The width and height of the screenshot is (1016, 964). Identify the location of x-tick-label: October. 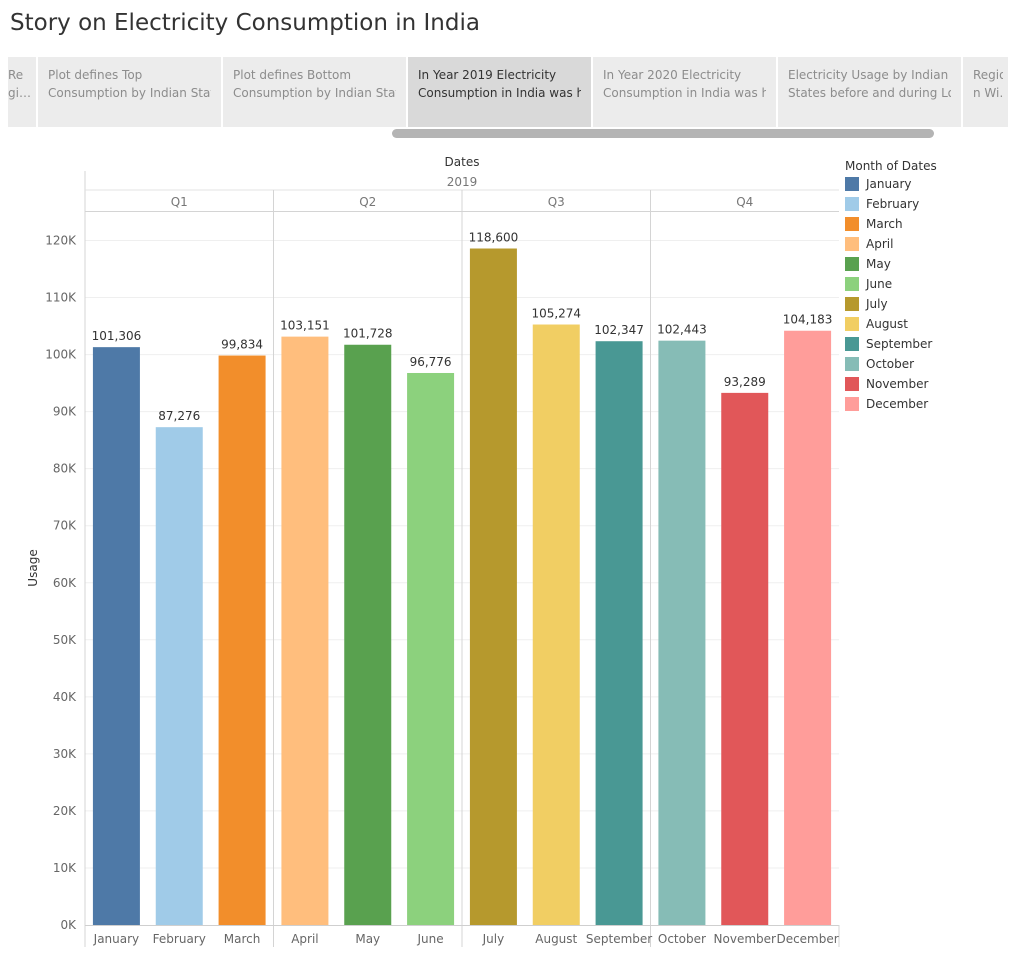
(682, 939).